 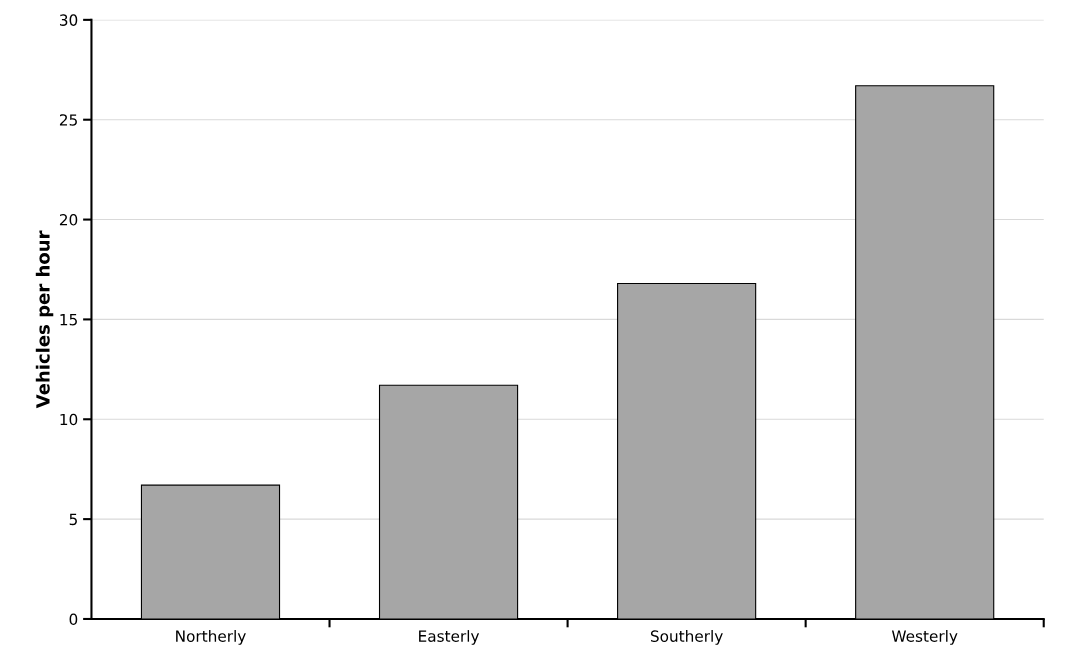 I want to click on y-tick-label: 10, so click(x=69, y=419).